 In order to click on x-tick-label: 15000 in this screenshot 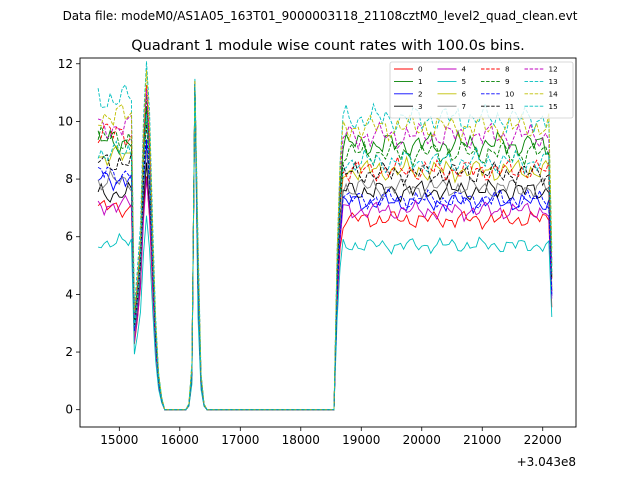, I will do `click(119, 440)`.